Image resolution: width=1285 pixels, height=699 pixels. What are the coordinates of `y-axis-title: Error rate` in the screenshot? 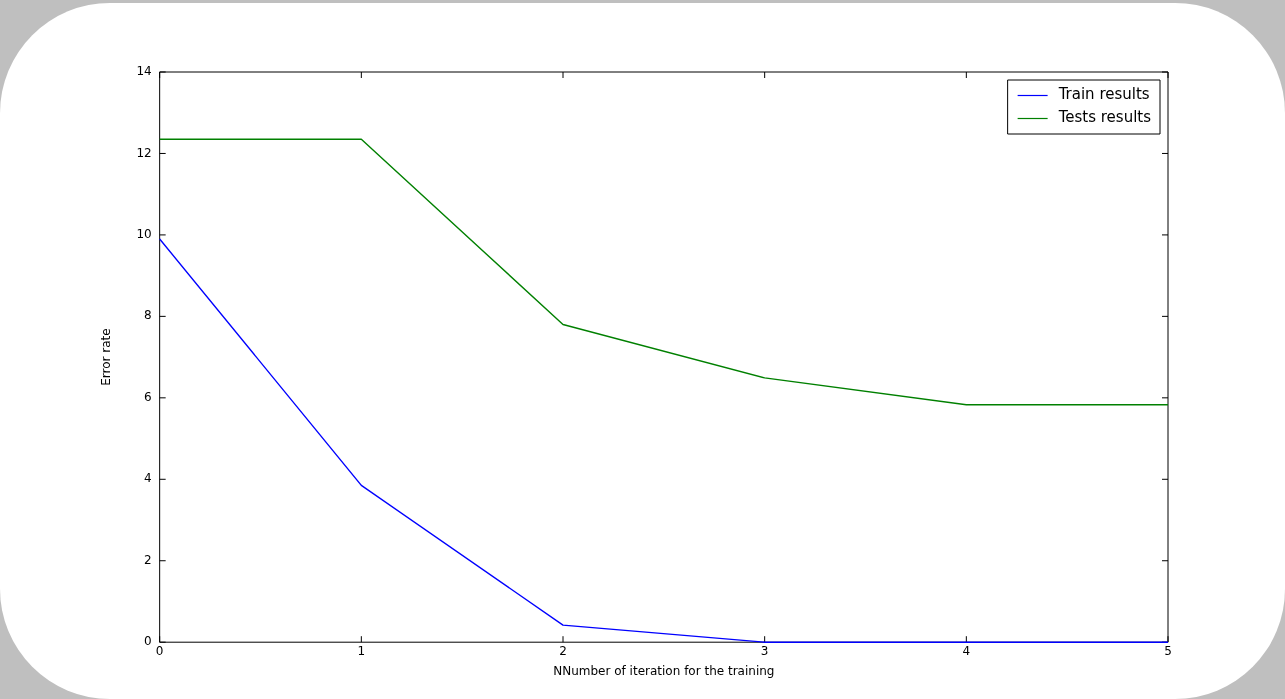 It's located at (106, 357).